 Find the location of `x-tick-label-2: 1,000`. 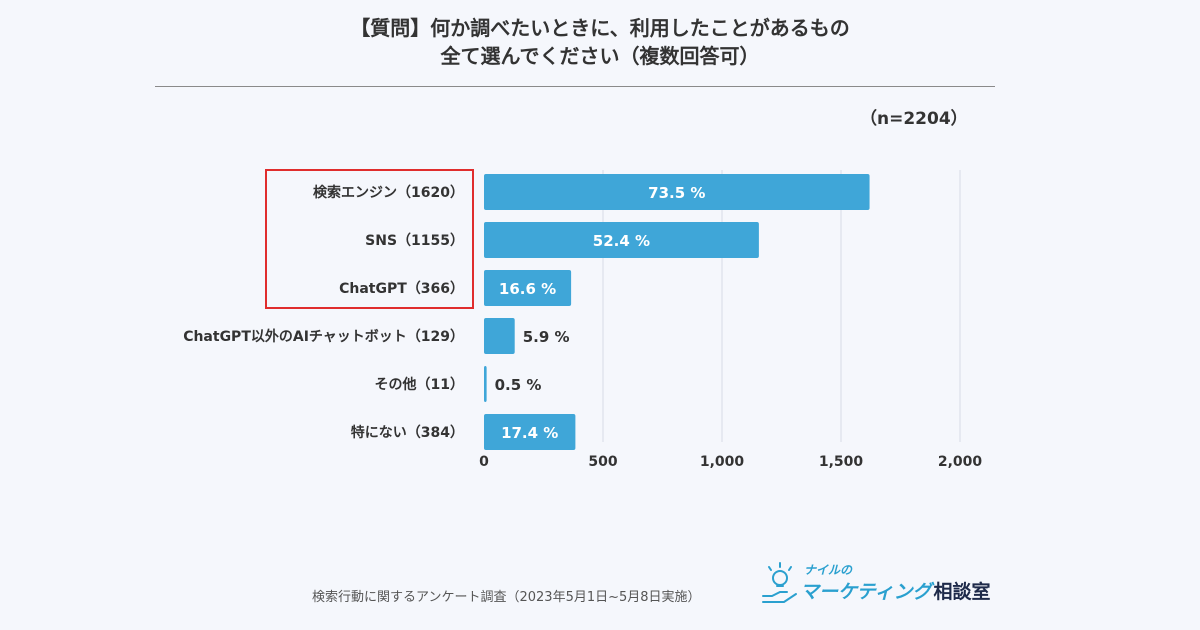

x-tick-label-2: 1,000 is located at coordinates (722, 462).